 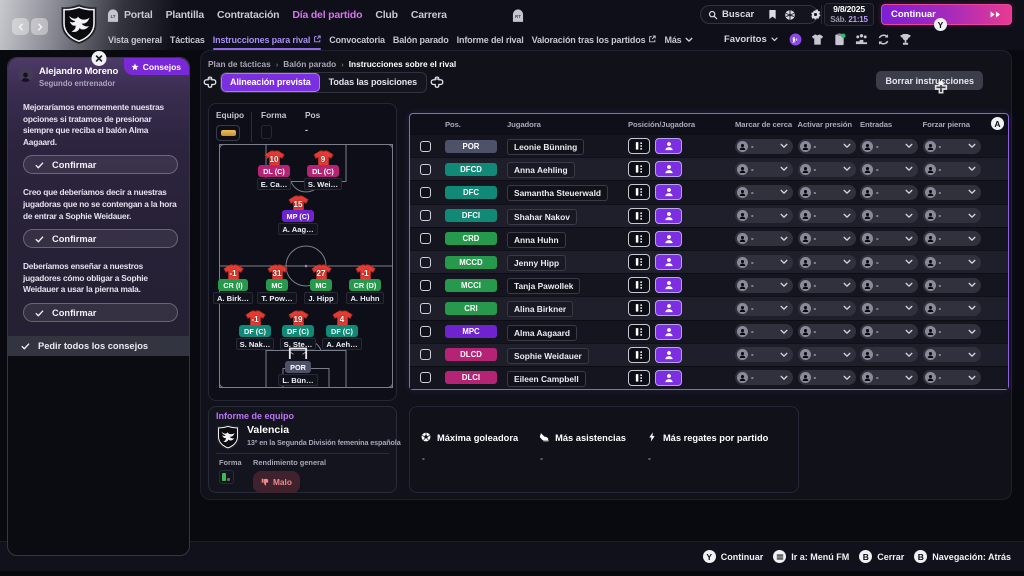 What do you see at coordinates (732, 556) in the screenshot?
I see `hint-continuar: Y Continuar` at bounding box center [732, 556].